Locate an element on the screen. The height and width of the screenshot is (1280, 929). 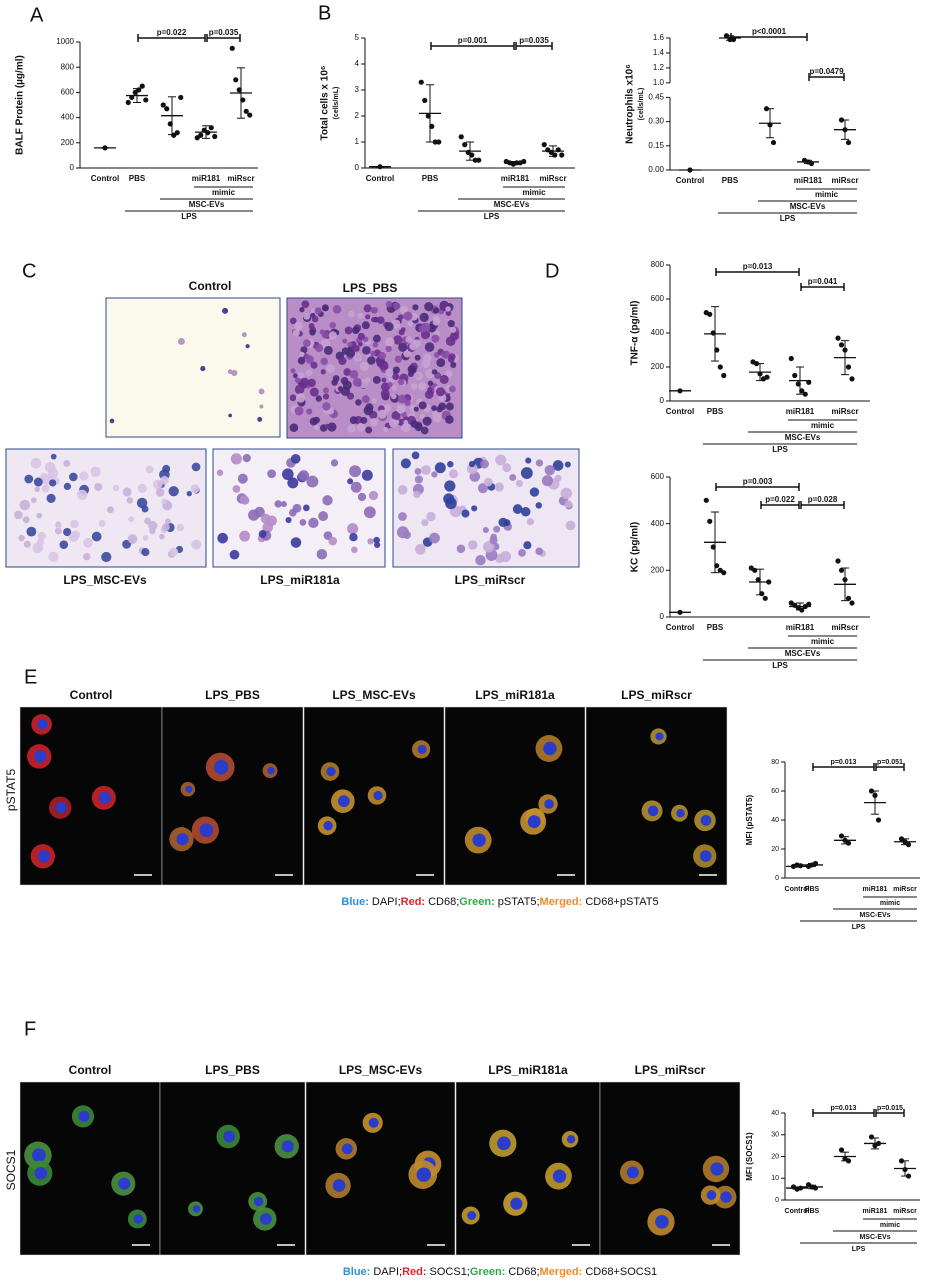
y-tick-label: 5 is located at coordinates (357, 37).